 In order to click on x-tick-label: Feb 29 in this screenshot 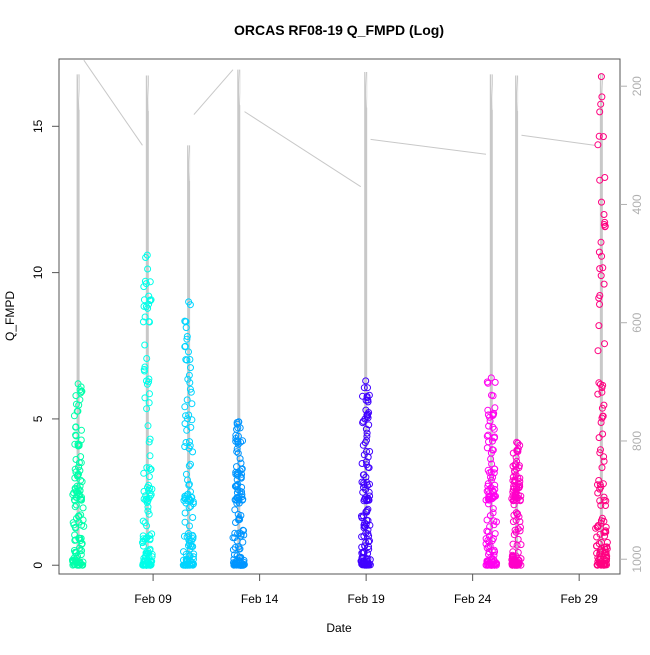, I will do `click(579, 599)`.